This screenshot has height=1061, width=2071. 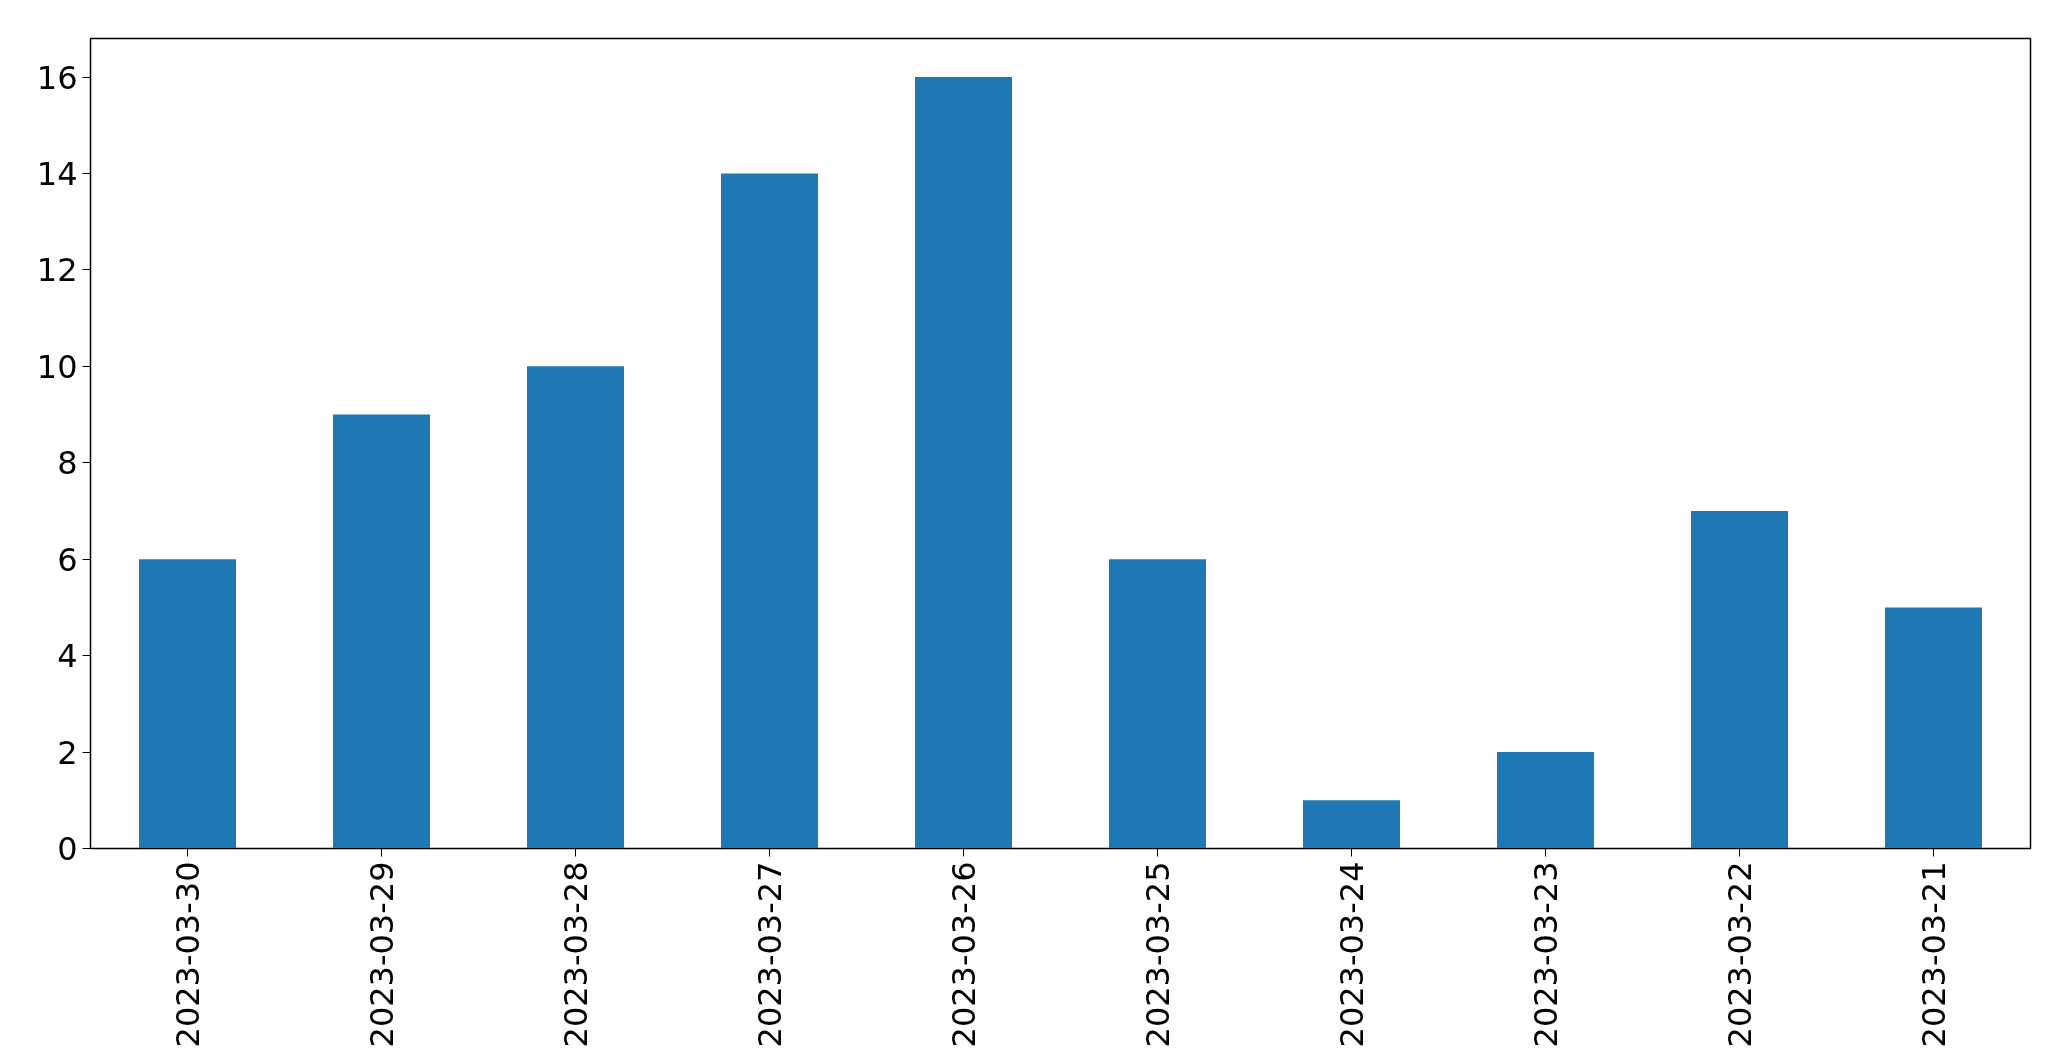 What do you see at coordinates (57, 77) in the screenshot?
I see `y-tick-label: 16` at bounding box center [57, 77].